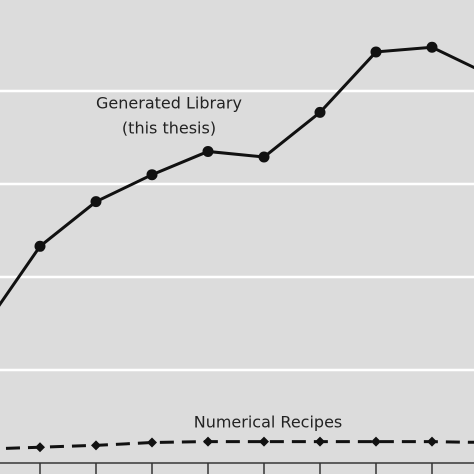 This screenshot has width=474, height=474. I want to click on series-label: Numerical Recipes, so click(268, 422).